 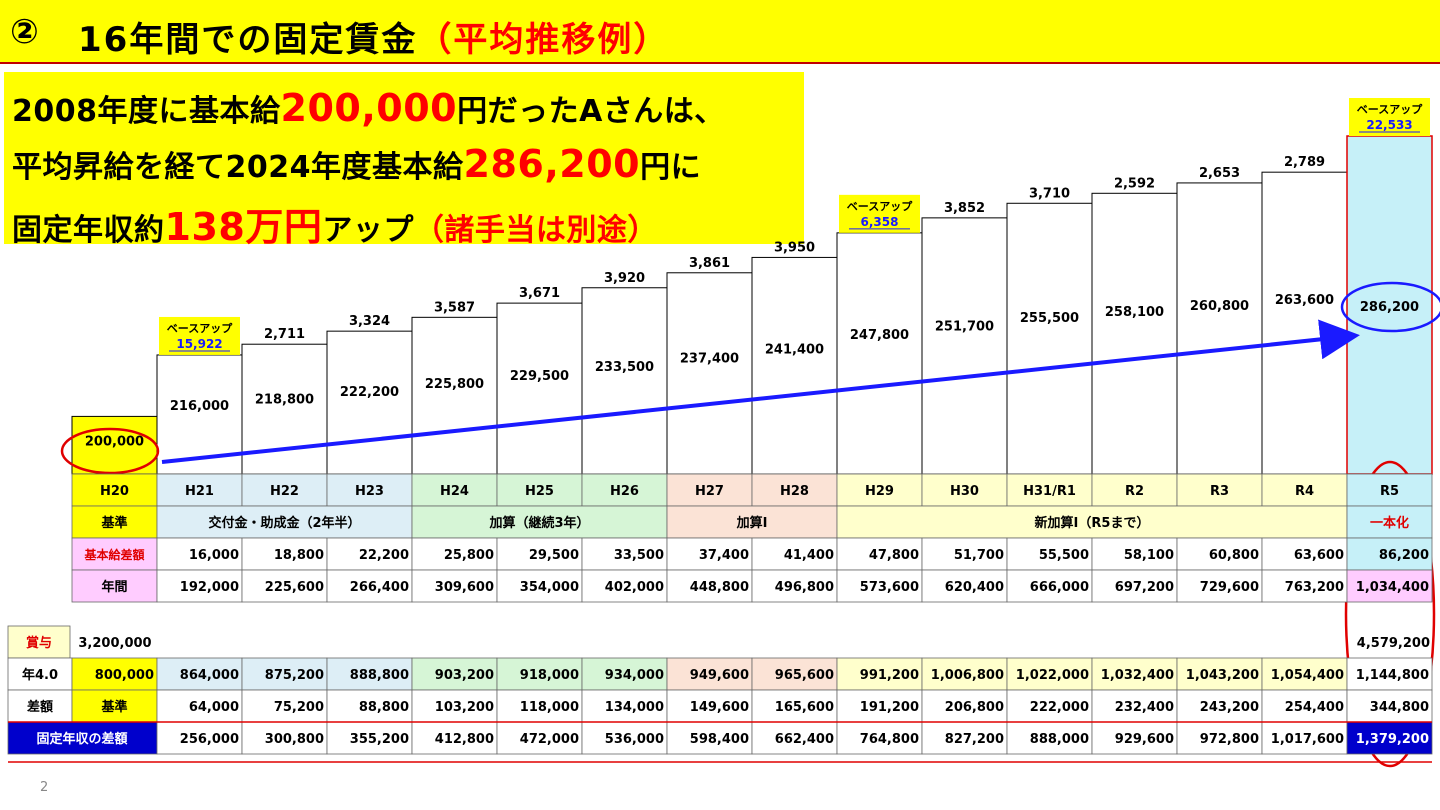 I want to click on diff-value: 18,800, so click(x=299, y=555).